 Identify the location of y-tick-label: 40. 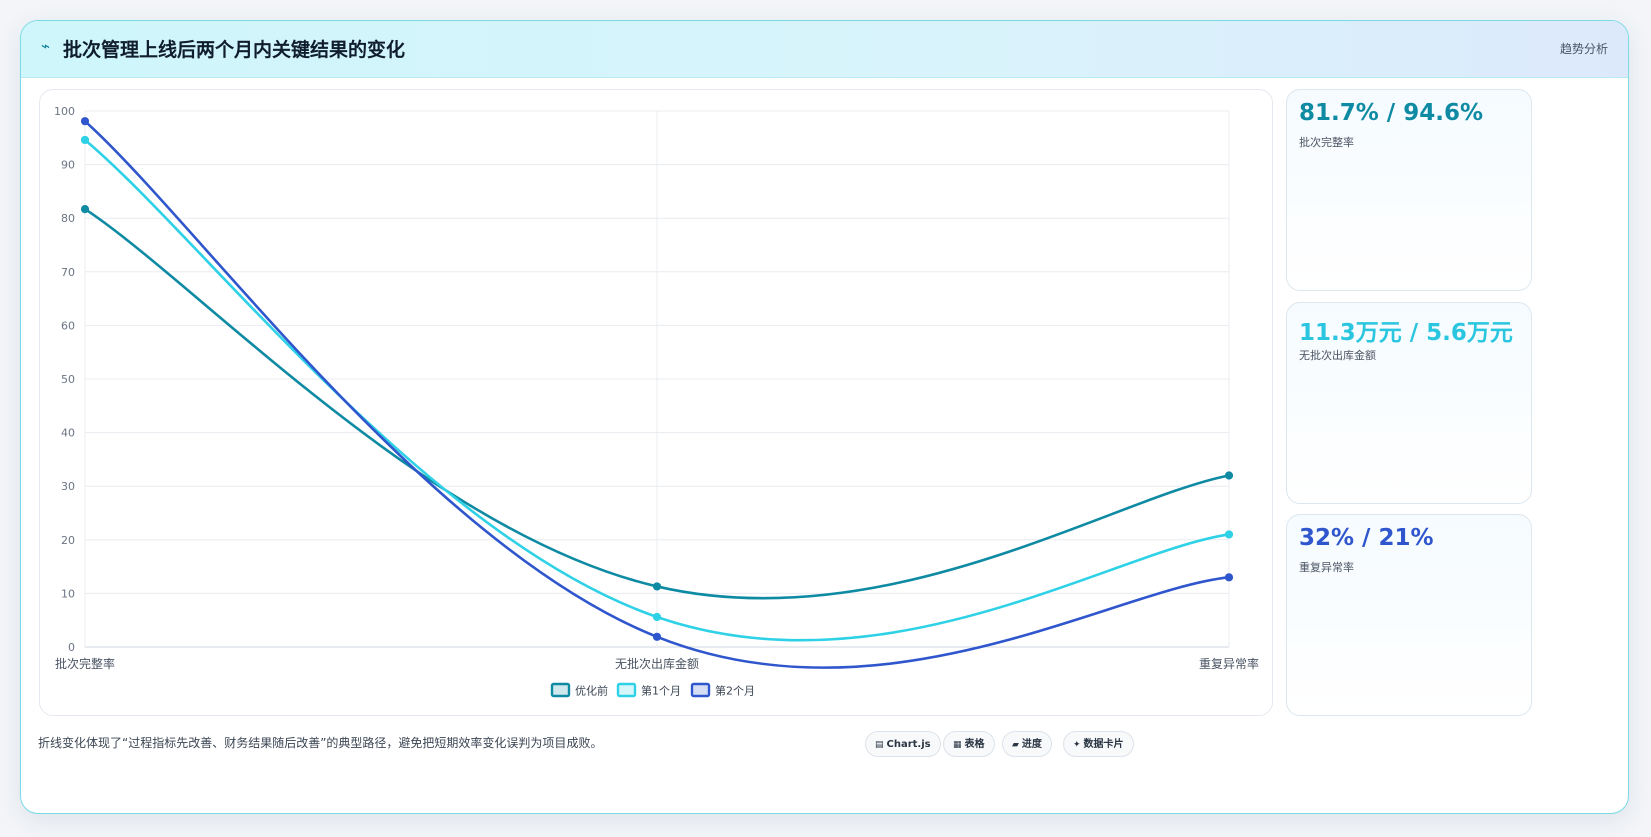
(68, 433).